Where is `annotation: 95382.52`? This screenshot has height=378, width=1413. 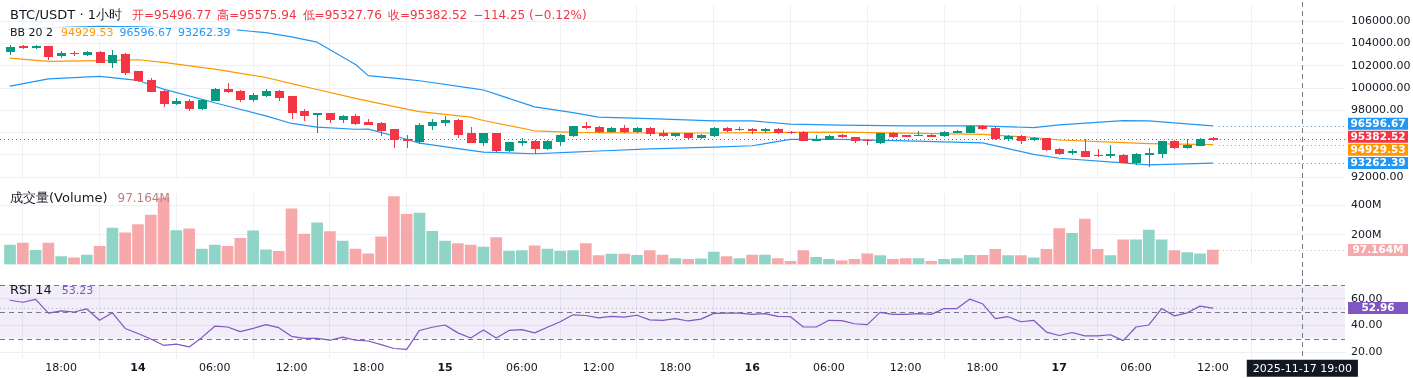 annotation: 95382.52 is located at coordinates (1378, 135).